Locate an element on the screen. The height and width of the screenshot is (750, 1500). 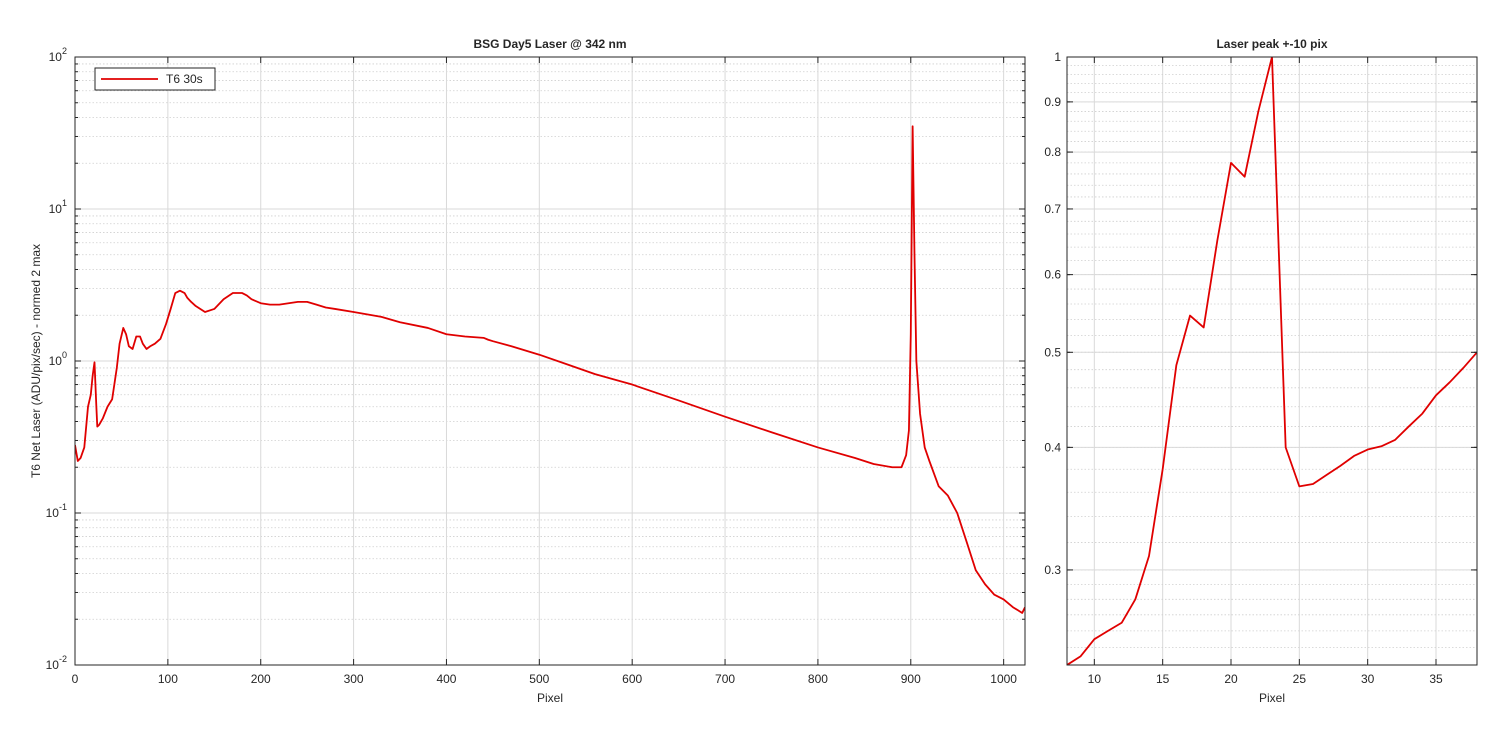
x-tick-label: 100 is located at coordinates (168, 679).